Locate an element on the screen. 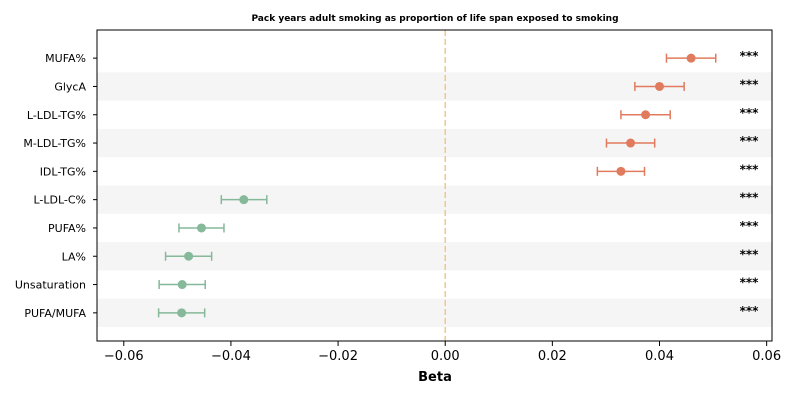  x-tick-label: 0.02 is located at coordinates (552, 356).